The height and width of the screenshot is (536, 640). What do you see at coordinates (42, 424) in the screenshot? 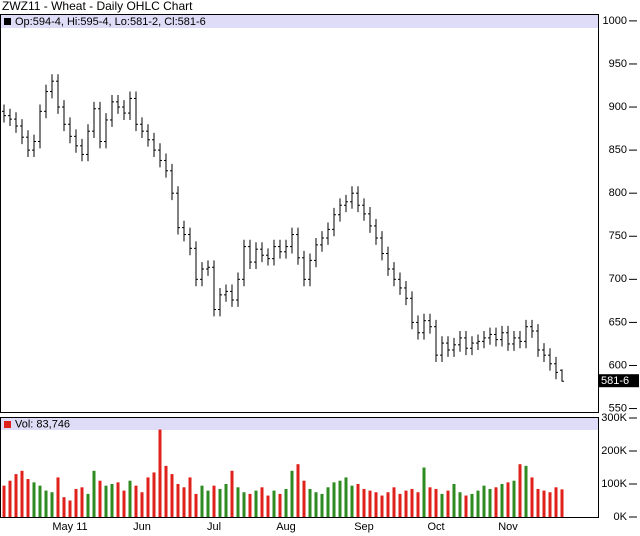
I see `volume-legend: Vol: 83,746` at bounding box center [42, 424].